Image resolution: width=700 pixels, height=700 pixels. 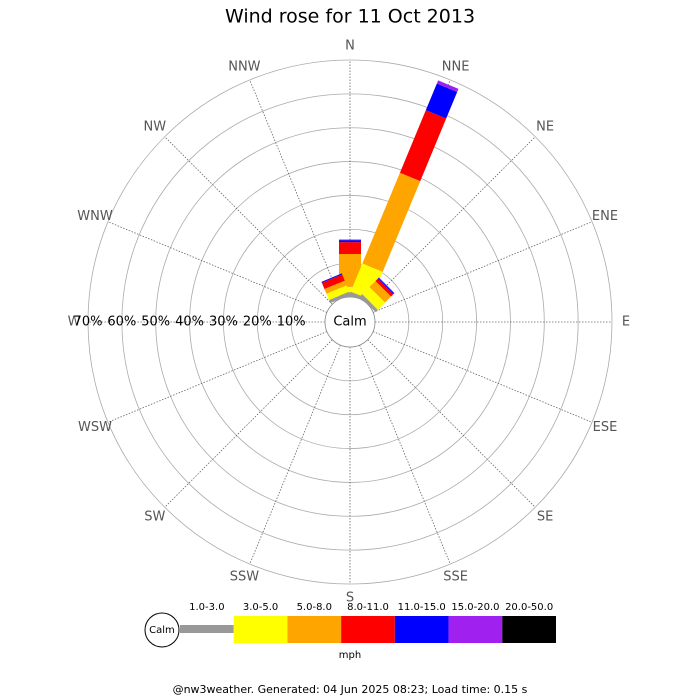 I want to click on grid-ring, so click(x=350, y=322).